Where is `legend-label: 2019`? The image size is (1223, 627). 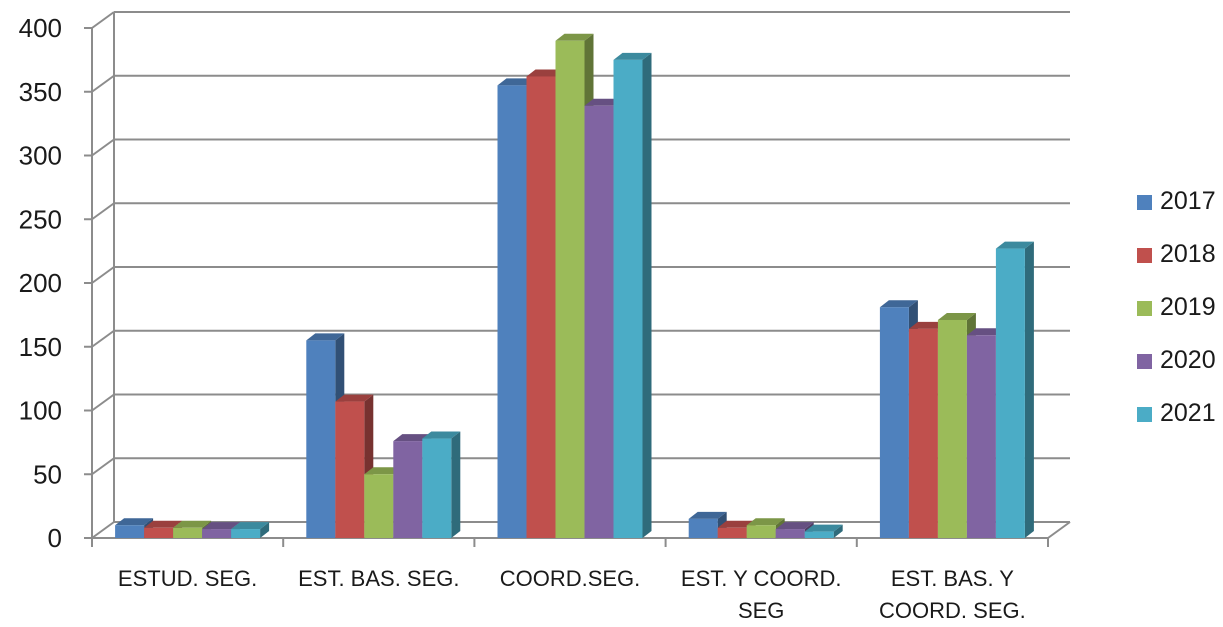 legend-label: 2019 is located at coordinates (1188, 307).